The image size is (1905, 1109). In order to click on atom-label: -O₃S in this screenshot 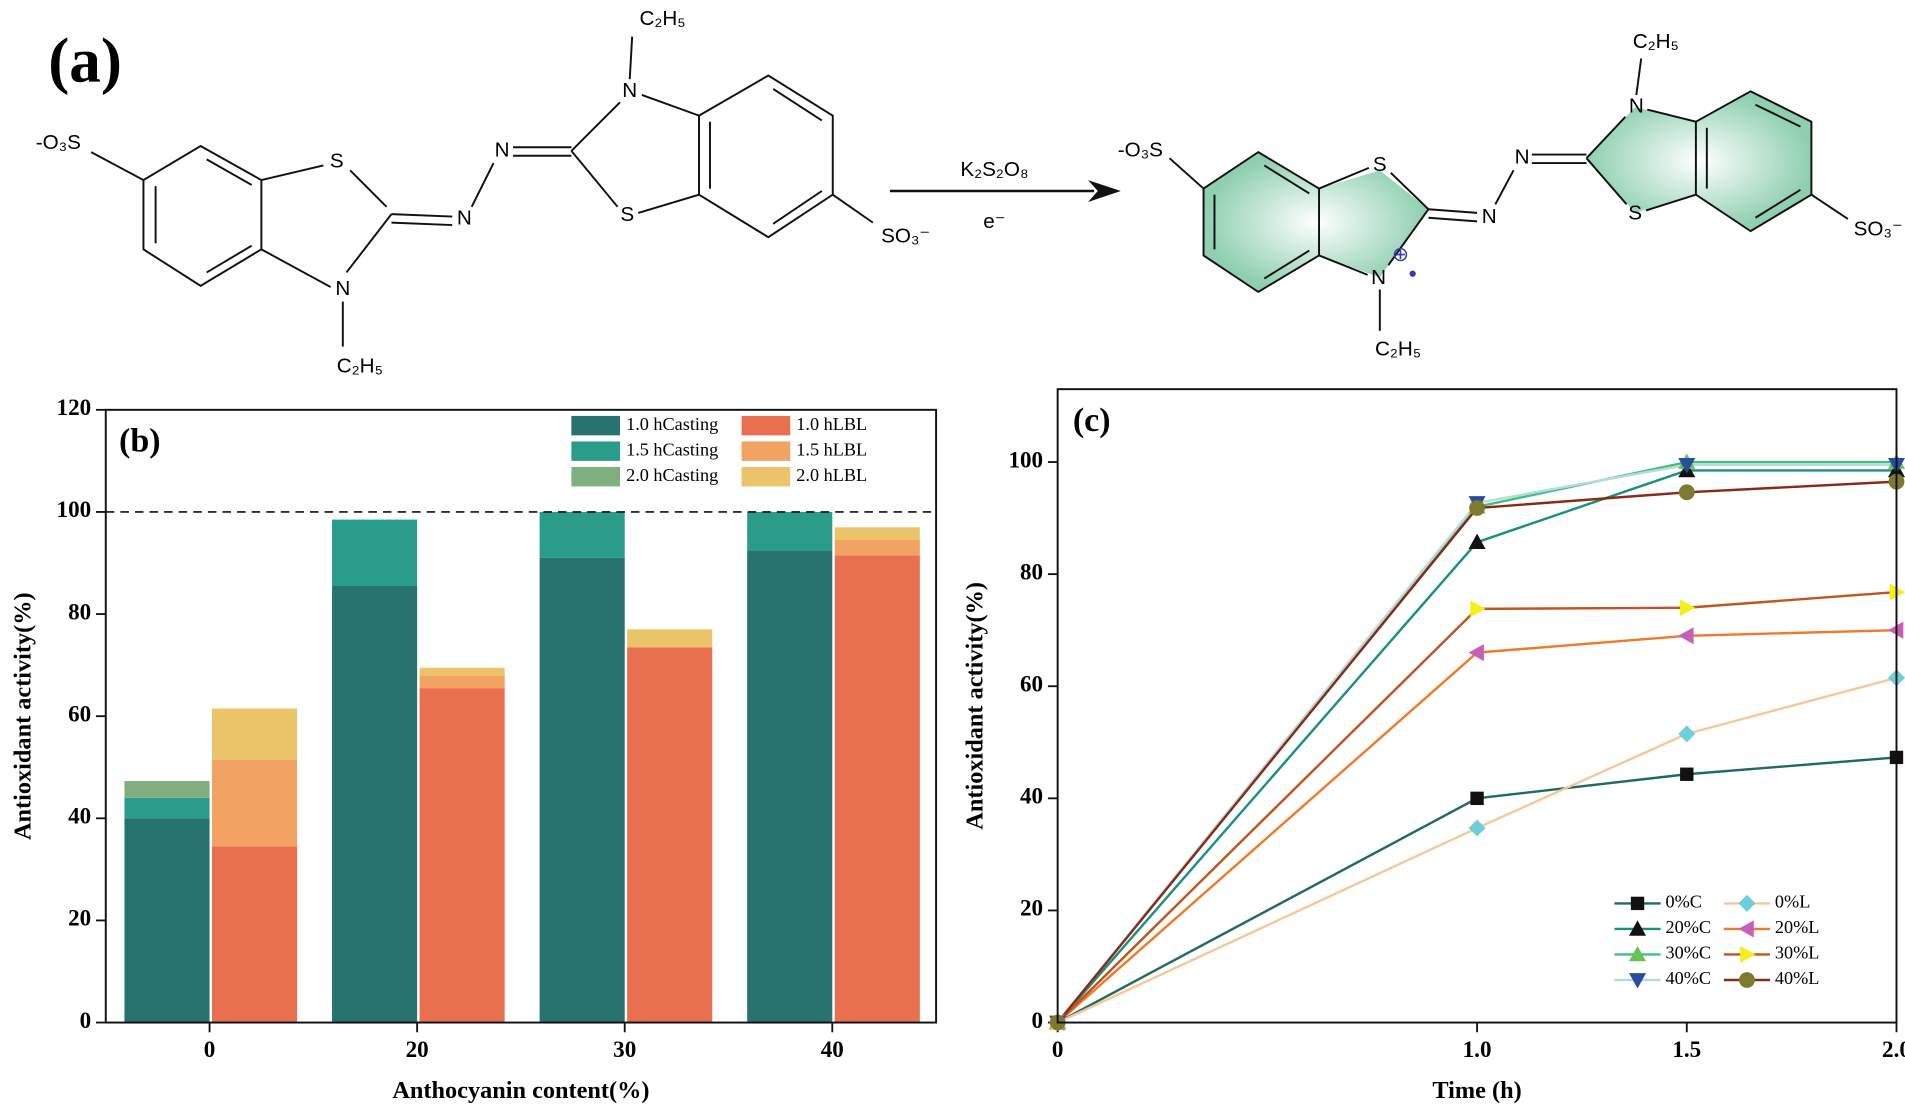, I will do `click(1140, 149)`.